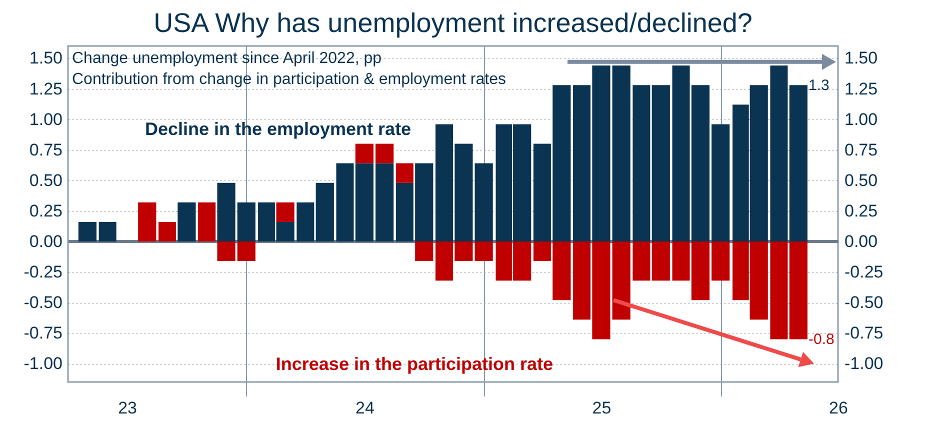  I want to click on y-tick-label: 0.50, so click(45, 180).